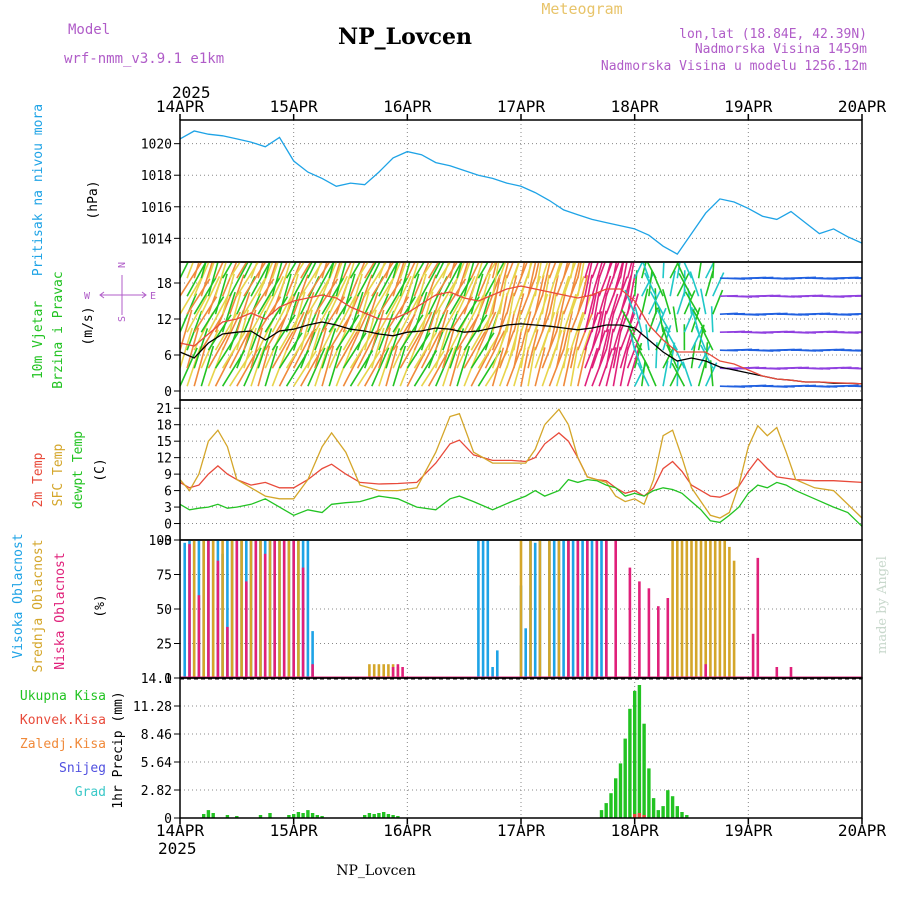  What do you see at coordinates (58, 329) in the screenshot?
I see `wind-label-2: Brzina i Pravac` at bounding box center [58, 329].